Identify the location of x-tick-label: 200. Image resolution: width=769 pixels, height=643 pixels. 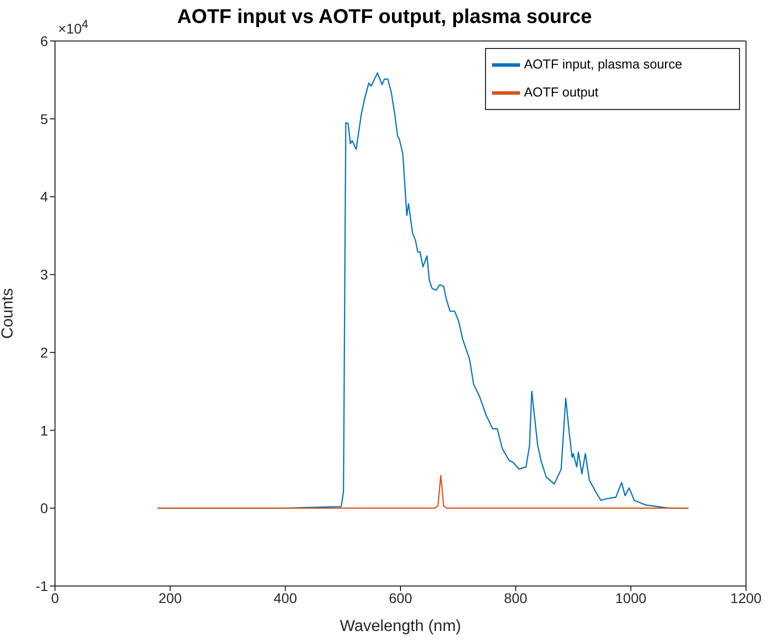
(170, 598).